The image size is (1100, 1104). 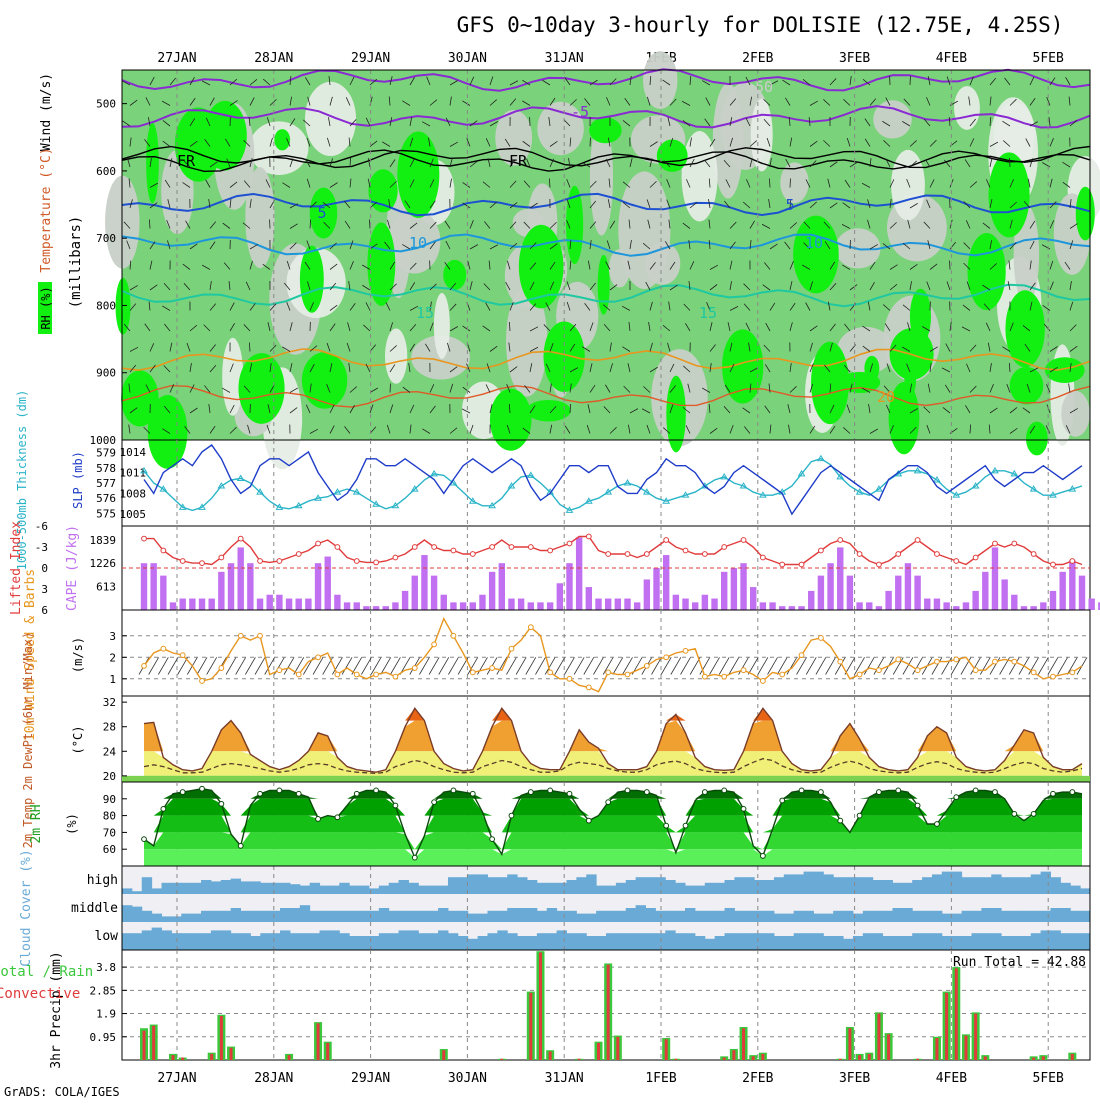 I want to click on date-tick-bottom: 28JAN, so click(x=273, y=1078).